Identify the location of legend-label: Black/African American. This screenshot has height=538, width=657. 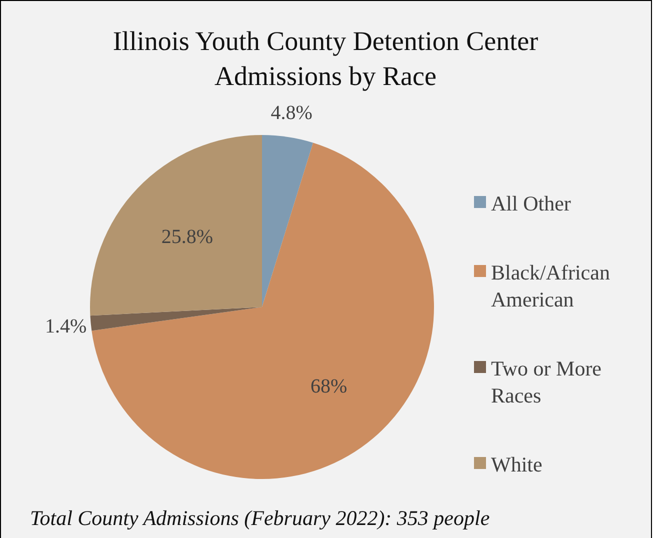
(550, 286).